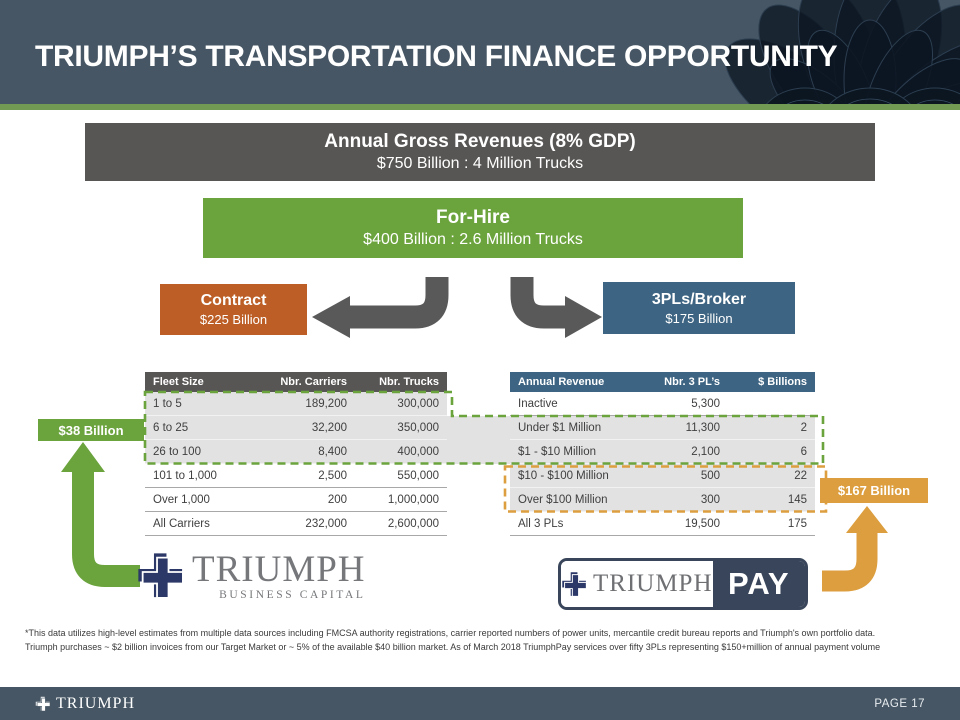 The image size is (960, 720). What do you see at coordinates (556, 307) in the screenshot?
I see `arrow-to-brokers` at bounding box center [556, 307].